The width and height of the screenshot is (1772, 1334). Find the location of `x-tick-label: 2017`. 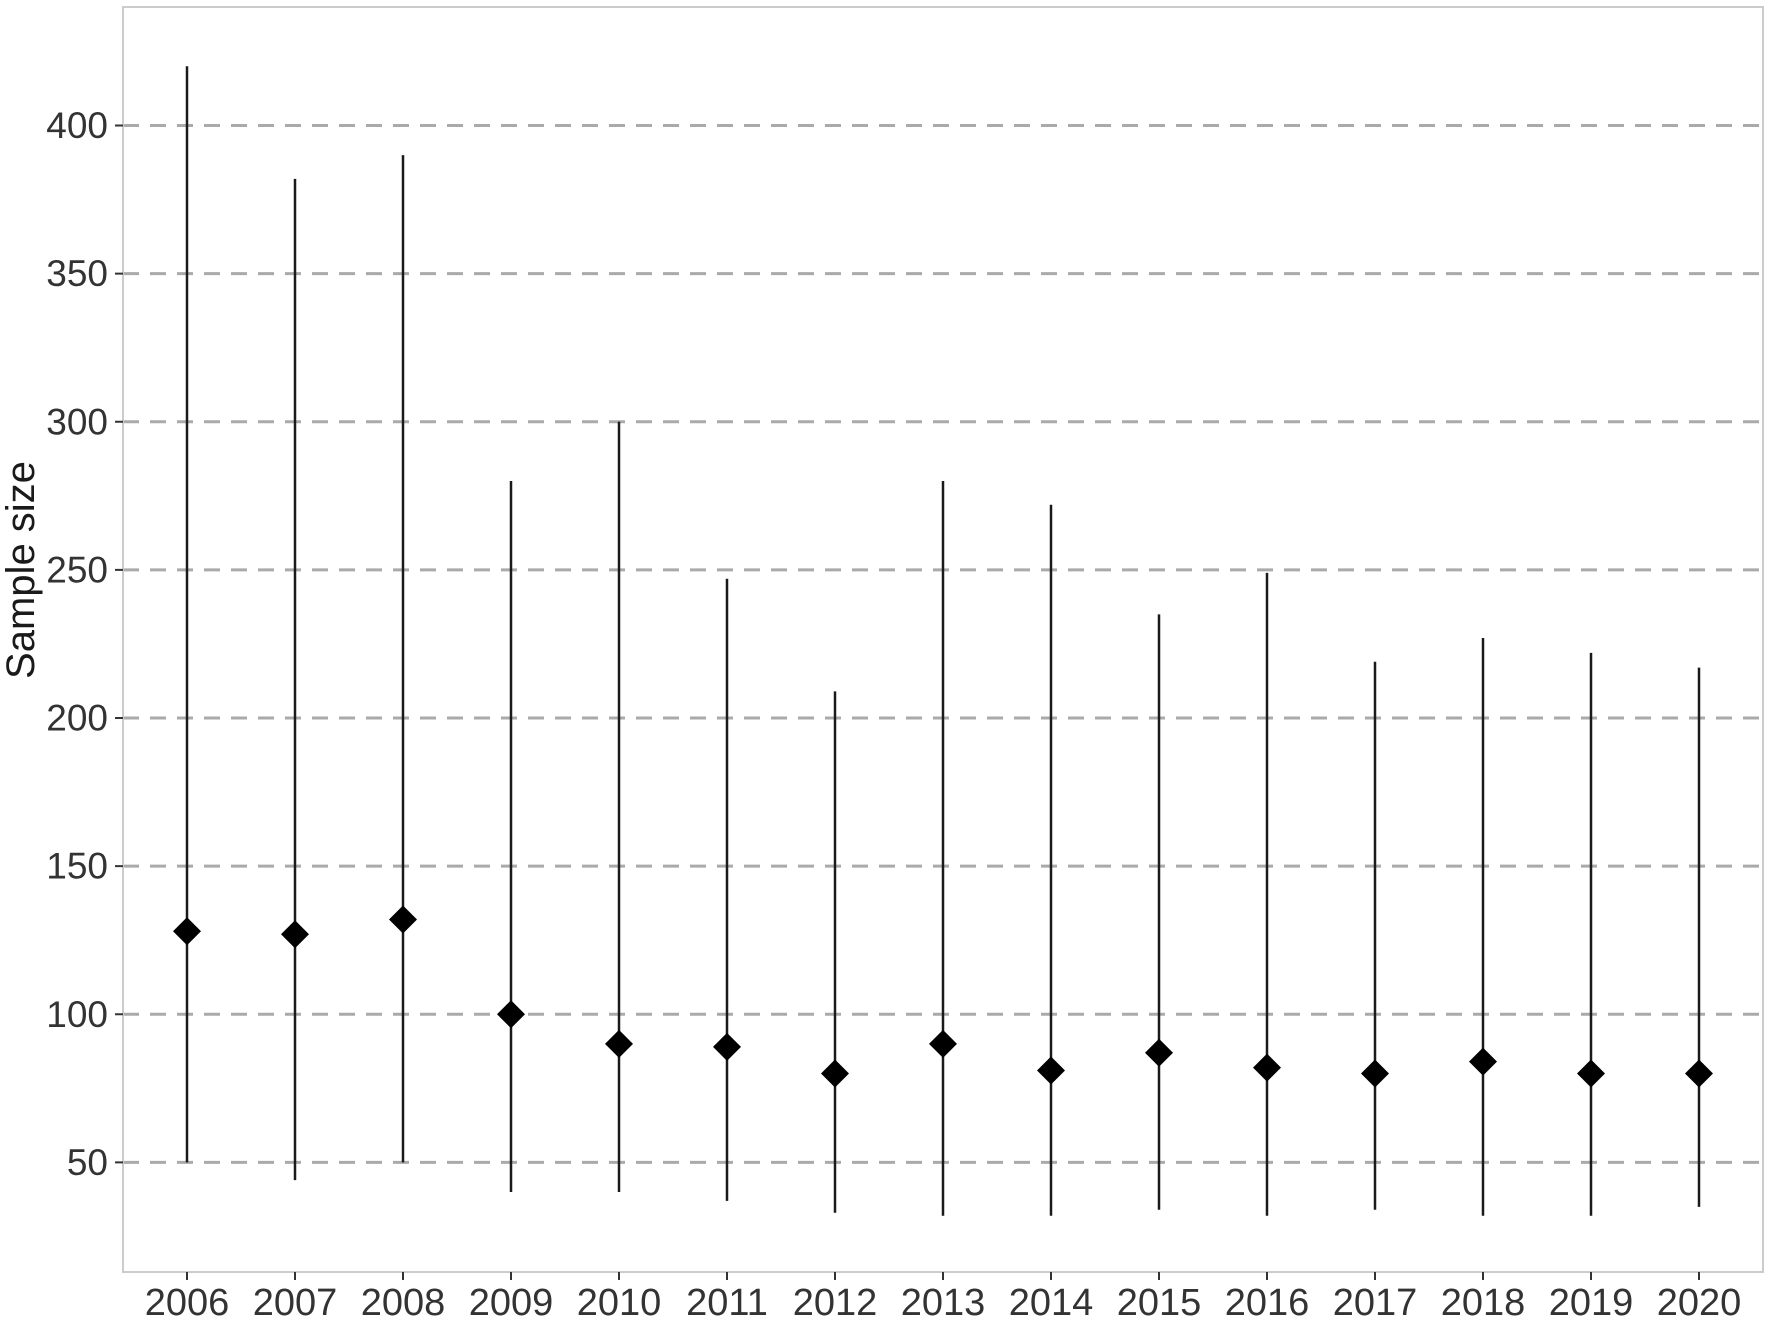

x-tick-label: 2017 is located at coordinates (1375, 1303).